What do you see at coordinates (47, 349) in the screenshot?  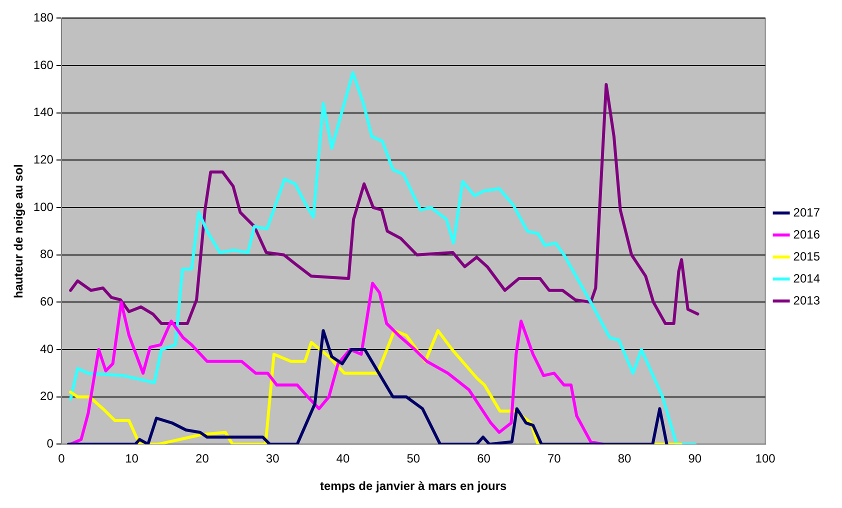 I see `y-tick-label: 40` at bounding box center [47, 349].